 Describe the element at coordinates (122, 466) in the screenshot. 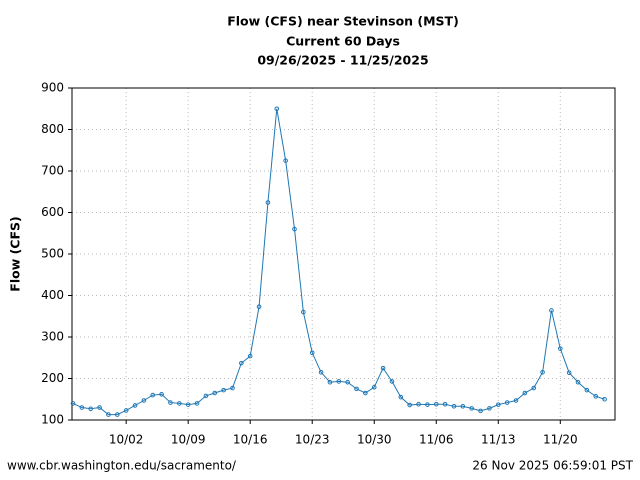

I see `footer-source: www.cbr.washington.edu/sacramento/` at that location.